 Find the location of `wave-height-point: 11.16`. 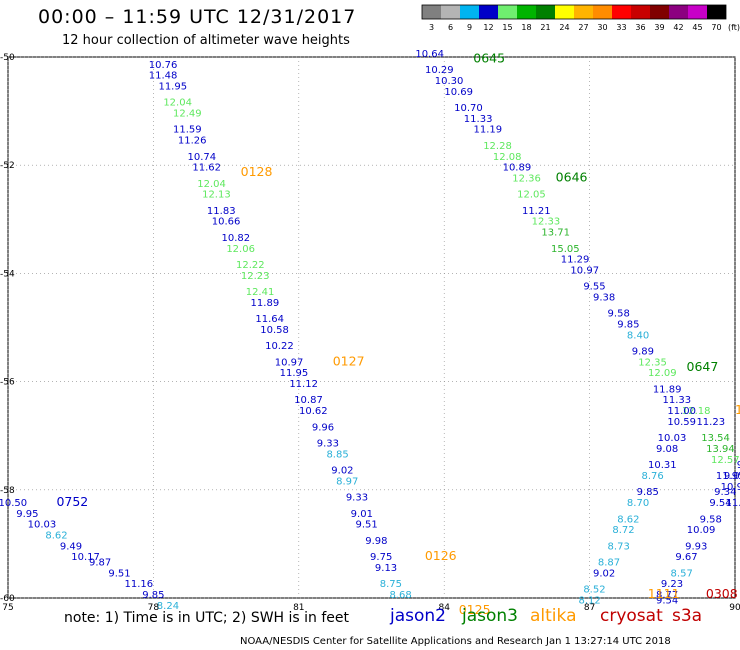

wave-height-point: 11.16 is located at coordinates (139, 584).